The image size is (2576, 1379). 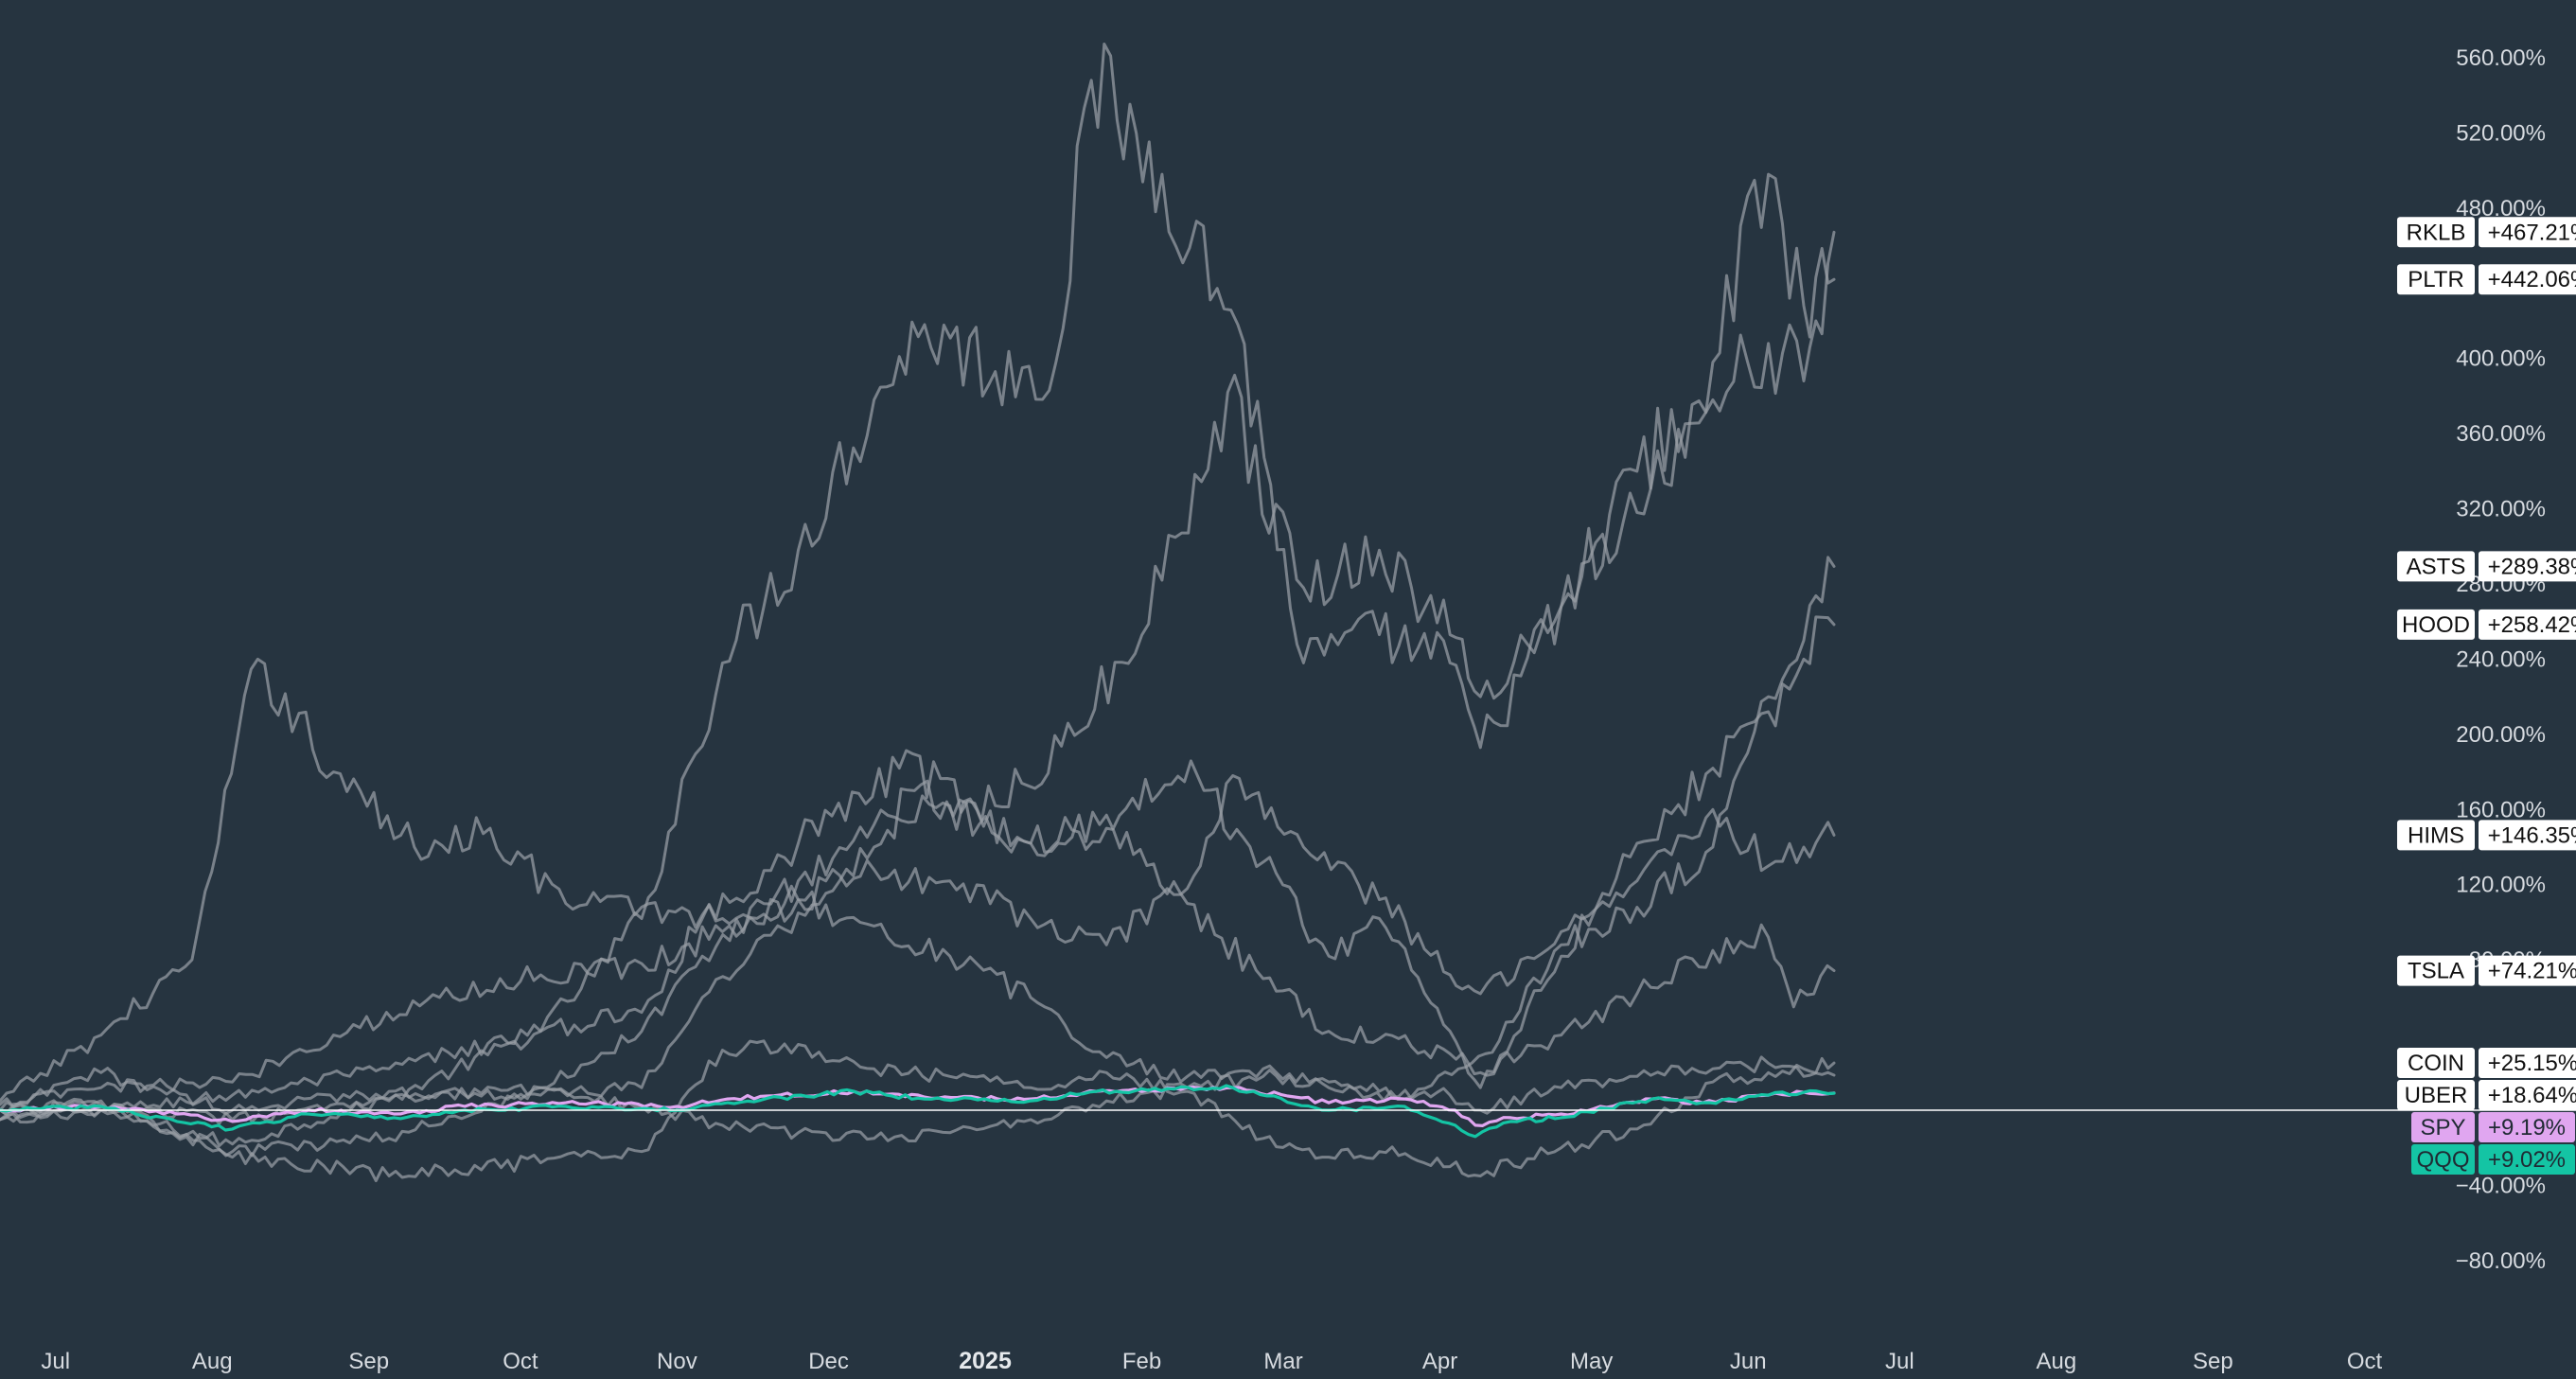 I want to click on value-label: +18.64%, so click(x=2532, y=1095).